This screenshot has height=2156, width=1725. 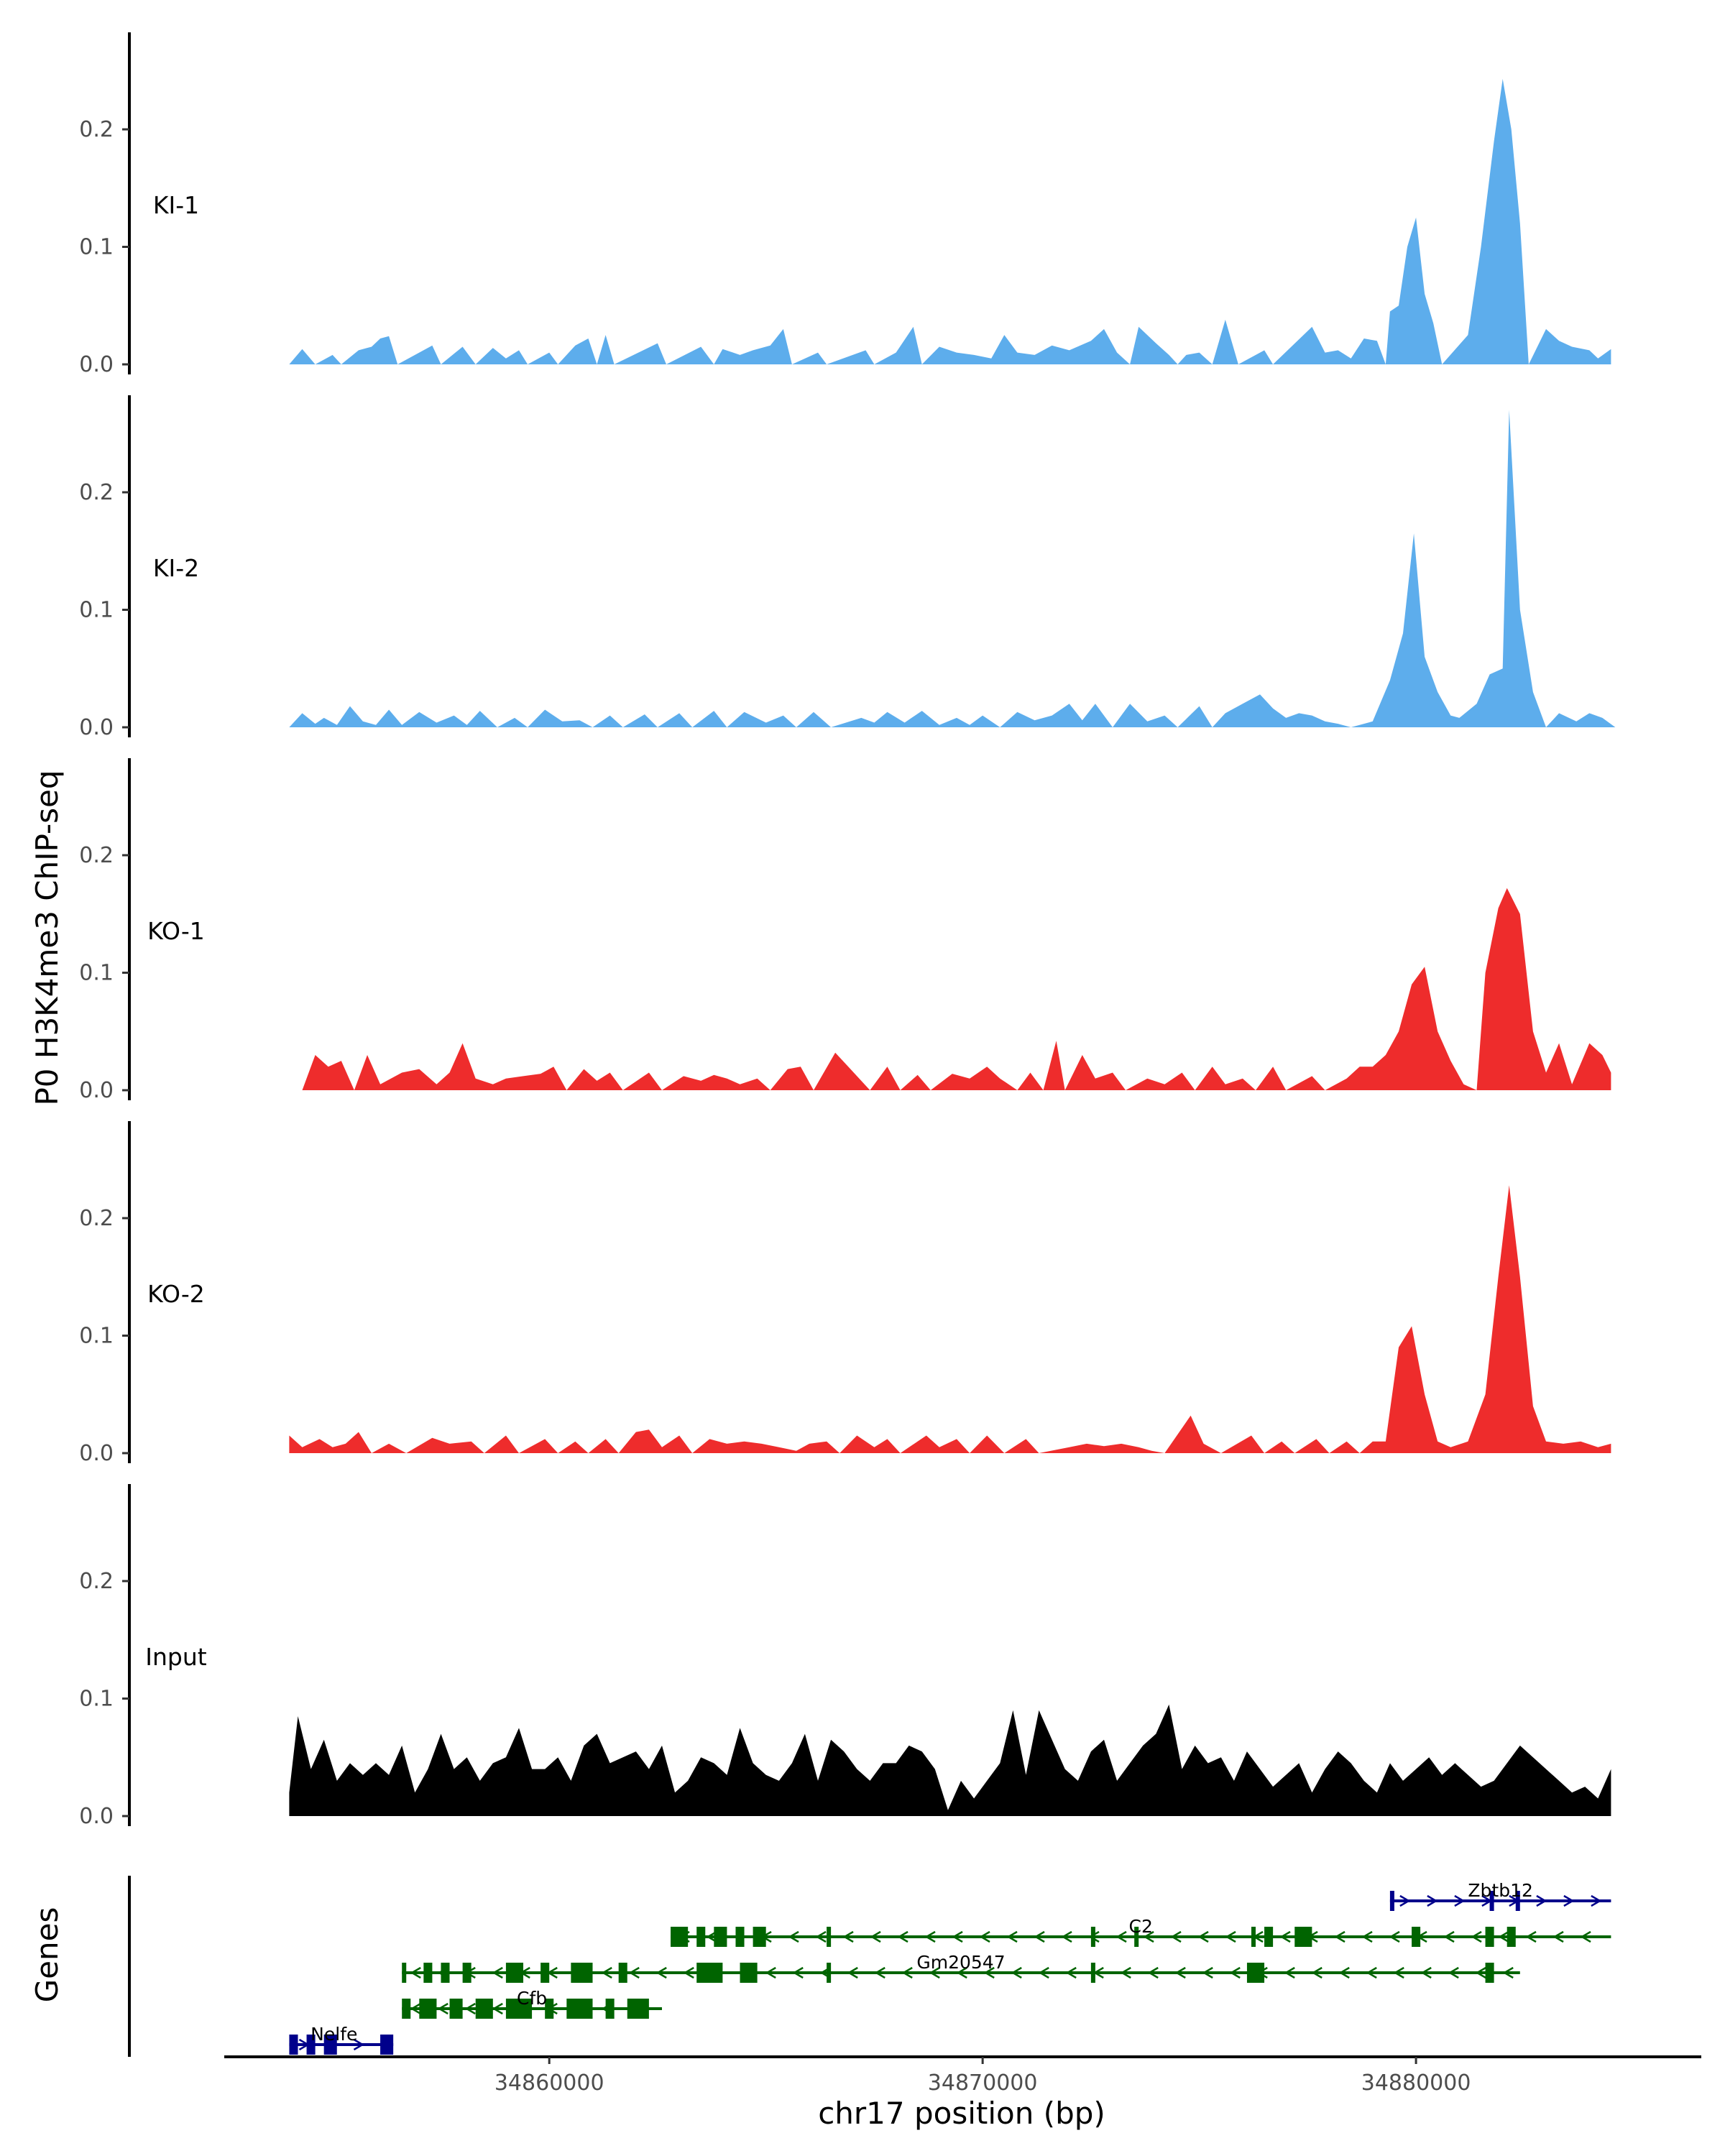 What do you see at coordinates (176, 568) in the screenshot?
I see `track-label: KI-2` at bounding box center [176, 568].